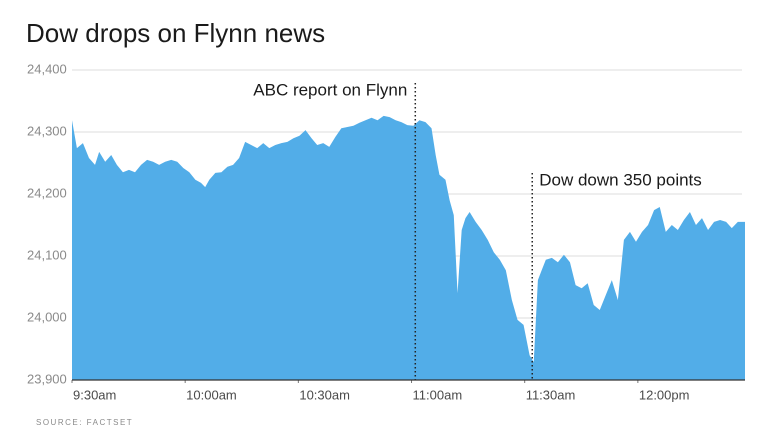  What do you see at coordinates (47, 192) in the screenshot?
I see `y-tick-label: 24,200` at bounding box center [47, 192].